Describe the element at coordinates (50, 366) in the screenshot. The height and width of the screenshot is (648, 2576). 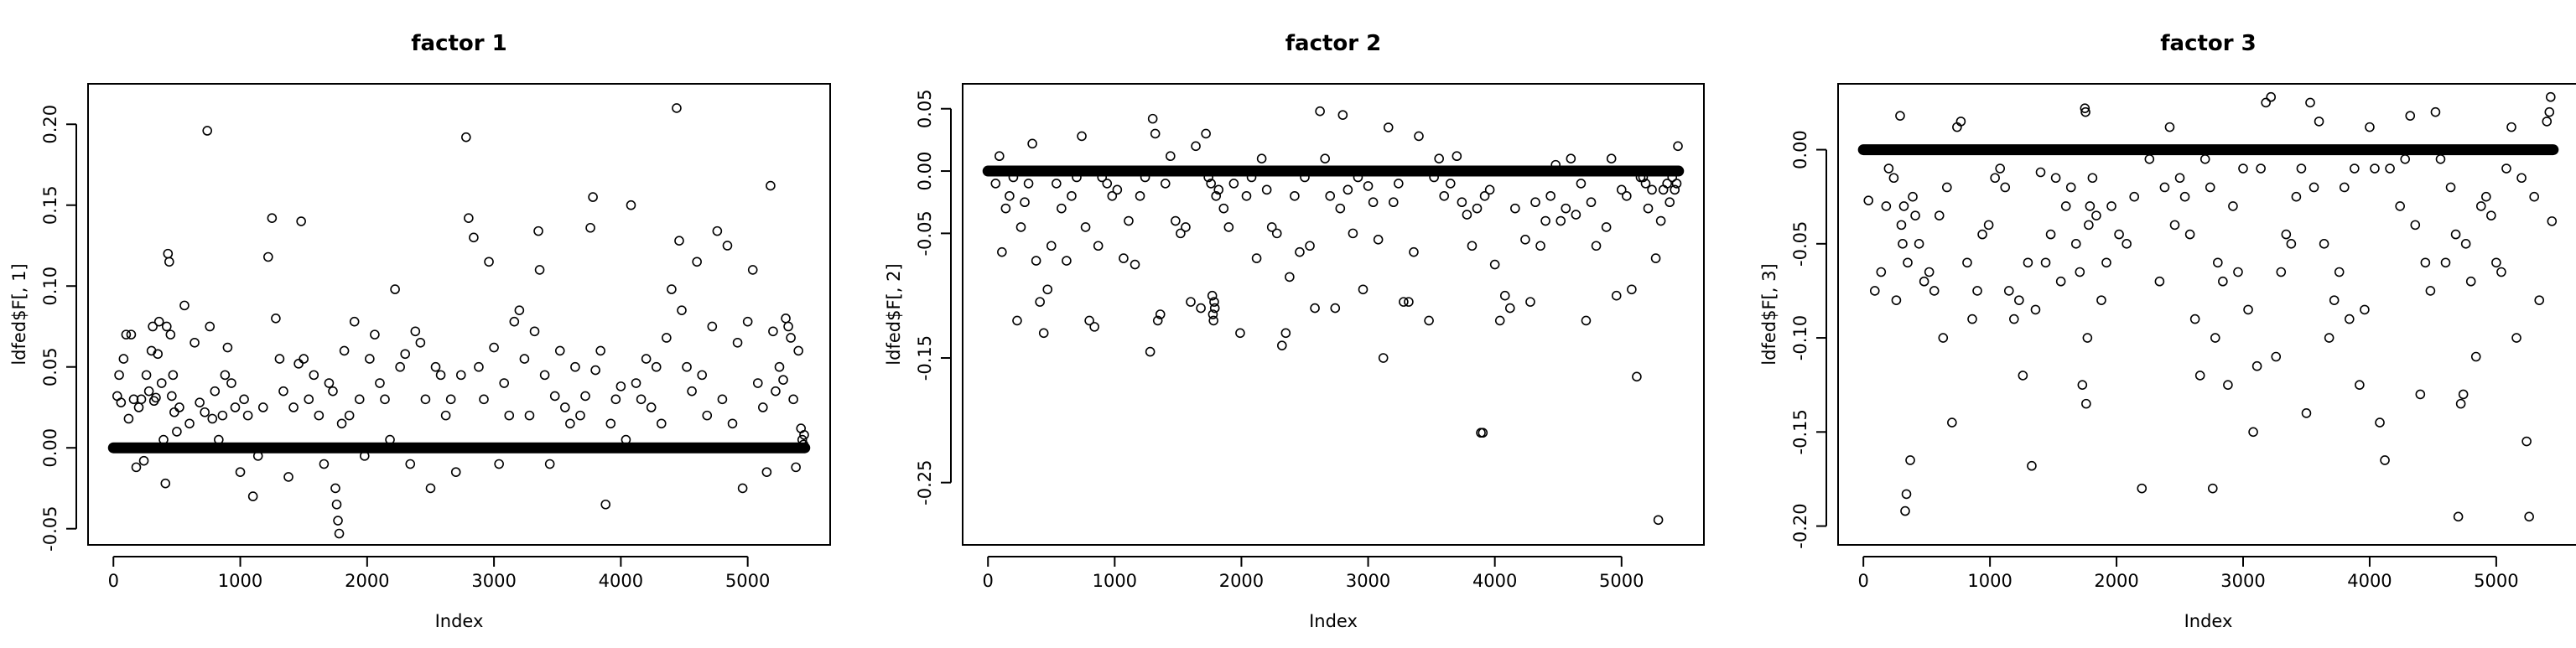
I see `y-tick-label: 0.05` at that location.